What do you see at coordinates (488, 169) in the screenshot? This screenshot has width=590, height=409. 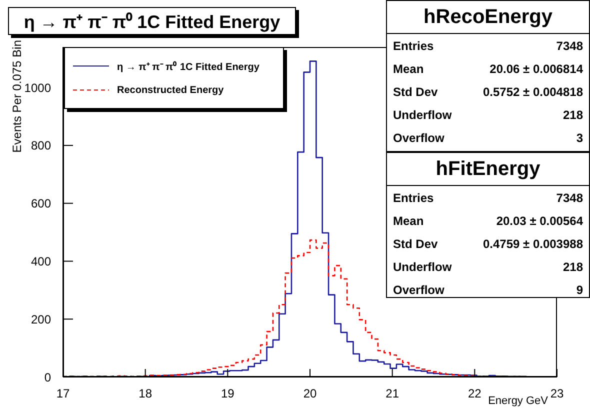 I see `annotation: hFitEnergy` at bounding box center [488, 169].